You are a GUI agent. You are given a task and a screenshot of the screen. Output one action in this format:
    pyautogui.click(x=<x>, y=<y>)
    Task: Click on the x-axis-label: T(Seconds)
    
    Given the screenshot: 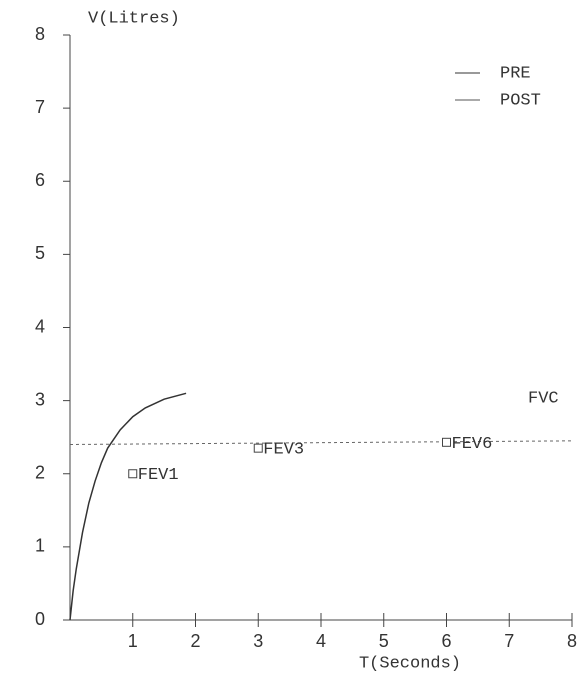 What is the action you would take?
    pyautogui.click(x=410, y=663)
    